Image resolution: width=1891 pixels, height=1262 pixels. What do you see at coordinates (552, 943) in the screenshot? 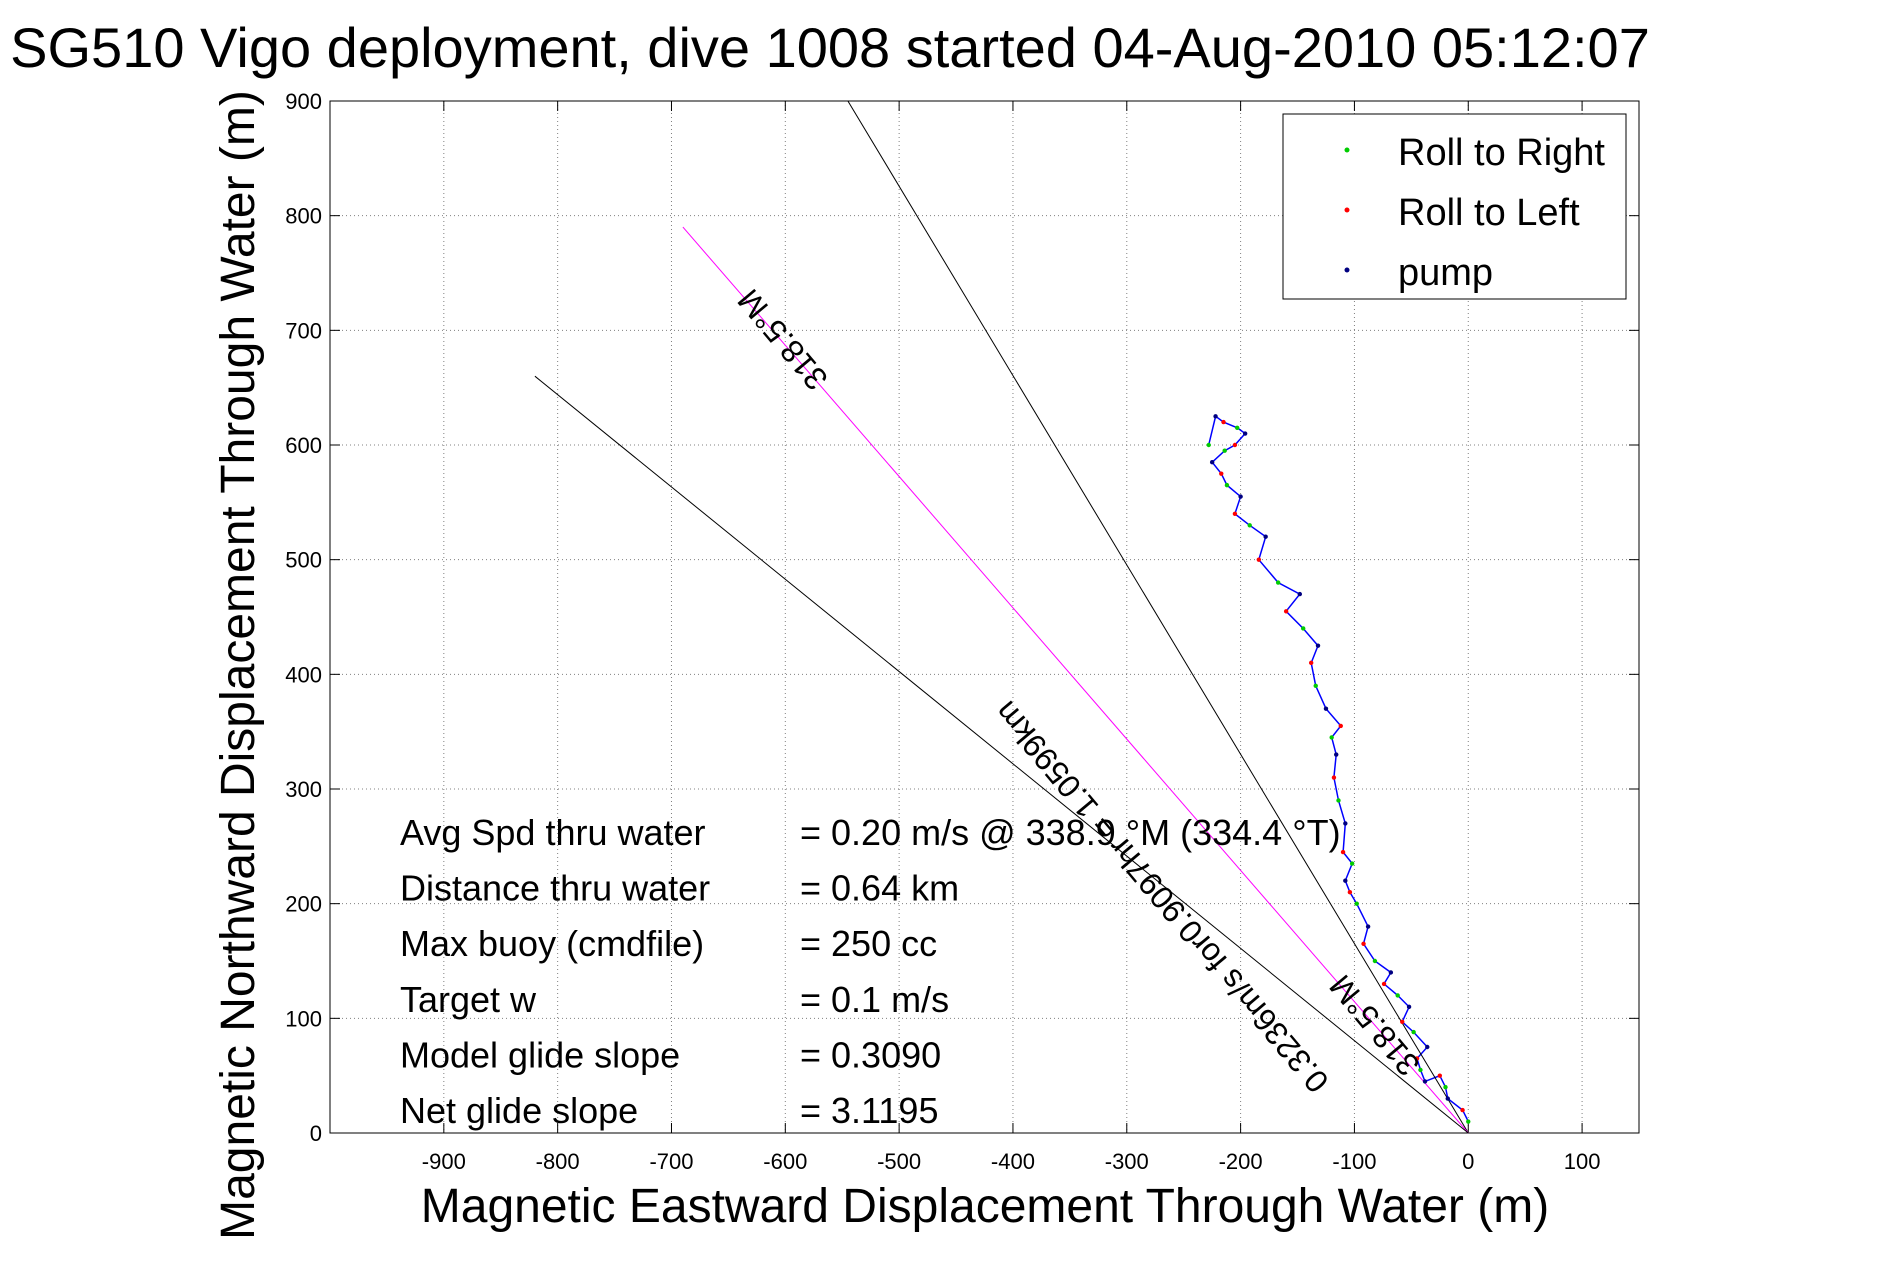
I see `stat-label: Max buoy (cmdfile)` at bounding box center [552, 943].